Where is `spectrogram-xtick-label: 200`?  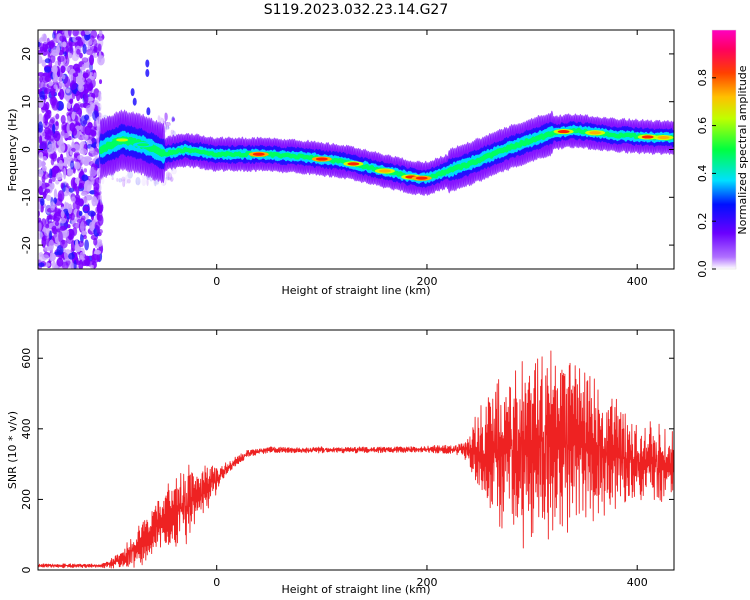 spectrogram-xtick-label: 200 is located at coordinates (426, 281).